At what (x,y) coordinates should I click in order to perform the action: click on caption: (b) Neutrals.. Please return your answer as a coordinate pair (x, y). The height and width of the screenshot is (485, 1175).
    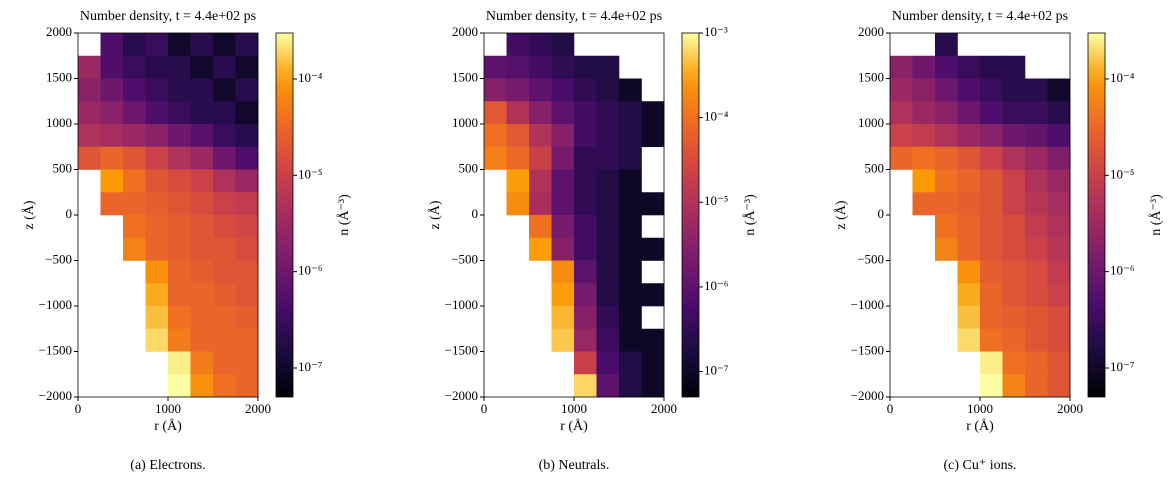
    Looking at the image, I should click on (574, 465).